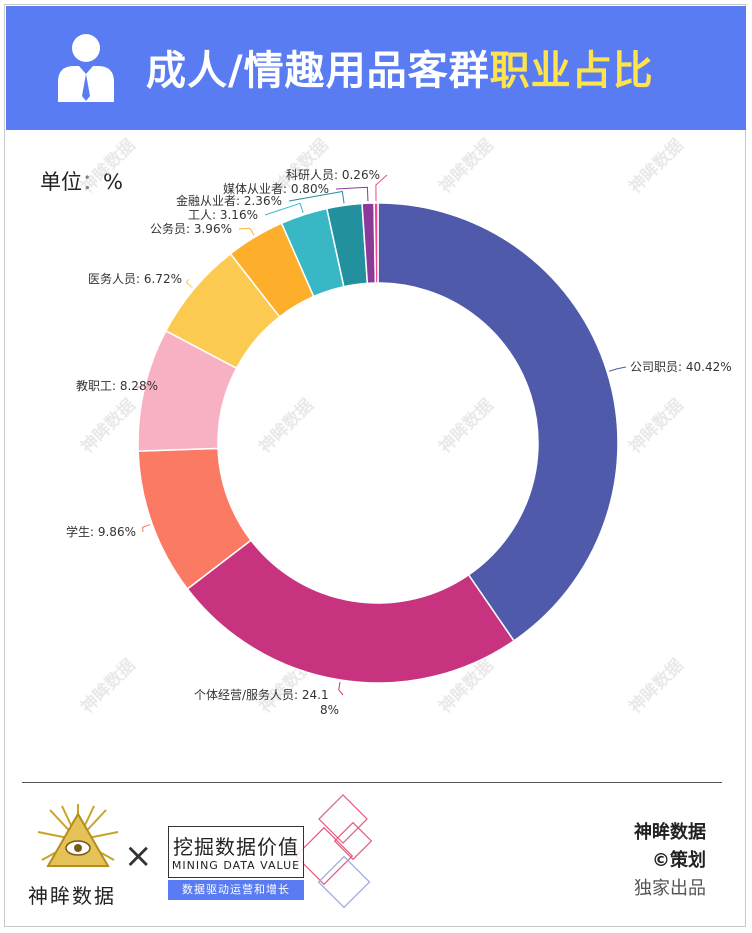  I want to click on segment-label: 医务人员: 6.72%, so click(135, 278).